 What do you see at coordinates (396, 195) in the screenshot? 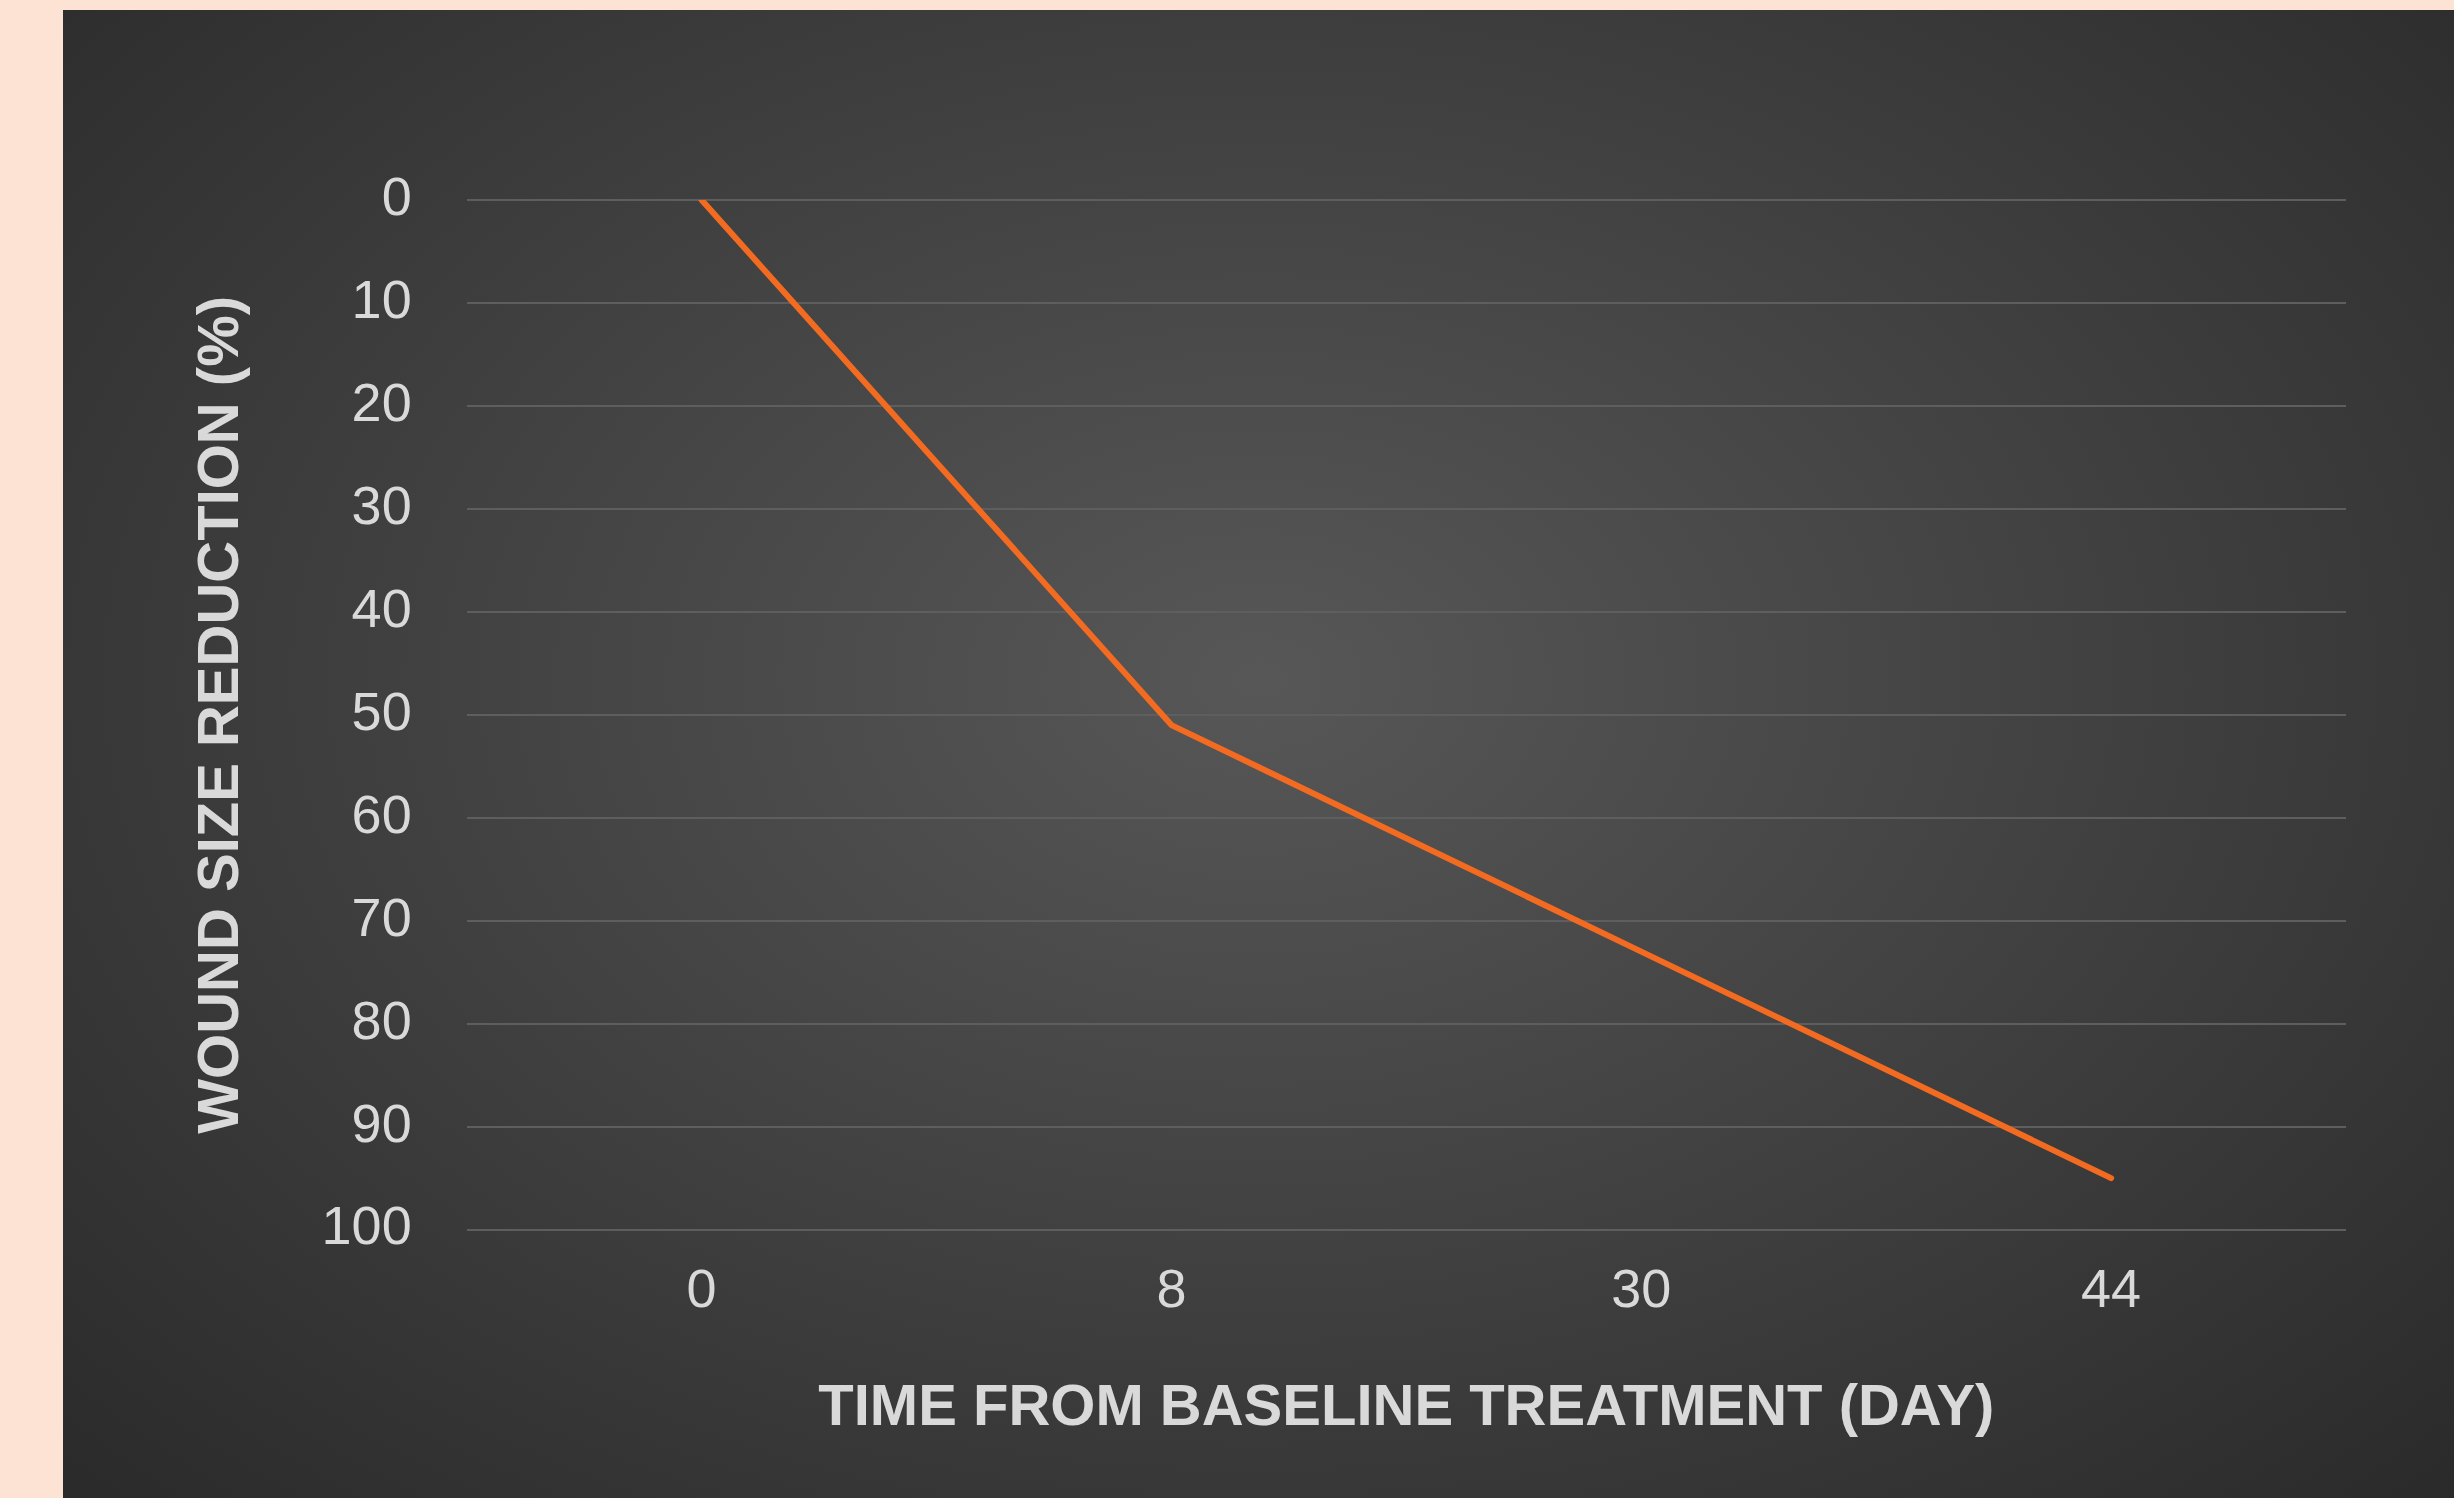
I see `y-tick-label: 0` at bounding box center [396, 195].